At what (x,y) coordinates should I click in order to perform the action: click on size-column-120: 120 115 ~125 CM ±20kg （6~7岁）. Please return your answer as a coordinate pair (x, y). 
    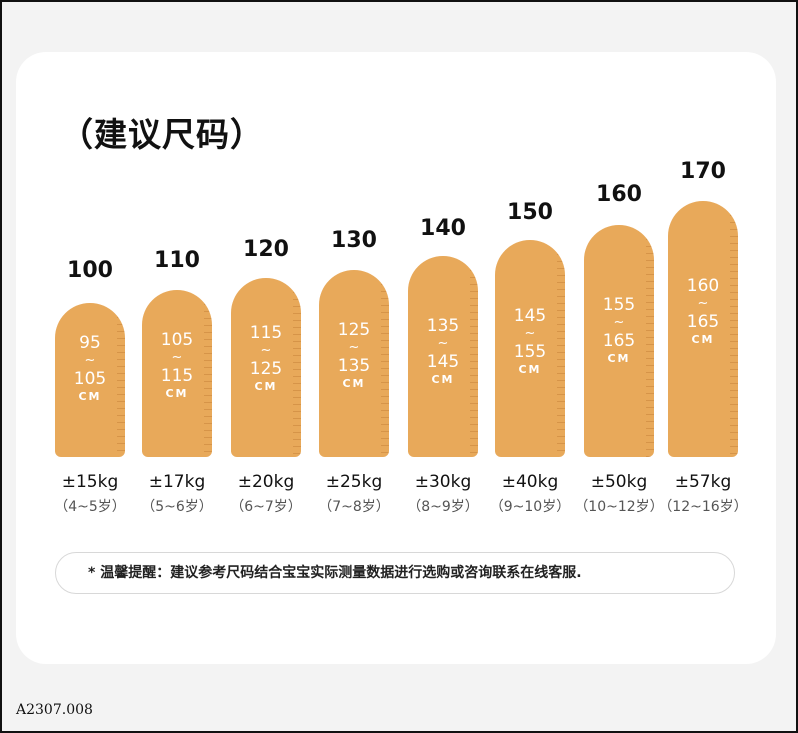
    Looking at the image, I should click on (266, 260).